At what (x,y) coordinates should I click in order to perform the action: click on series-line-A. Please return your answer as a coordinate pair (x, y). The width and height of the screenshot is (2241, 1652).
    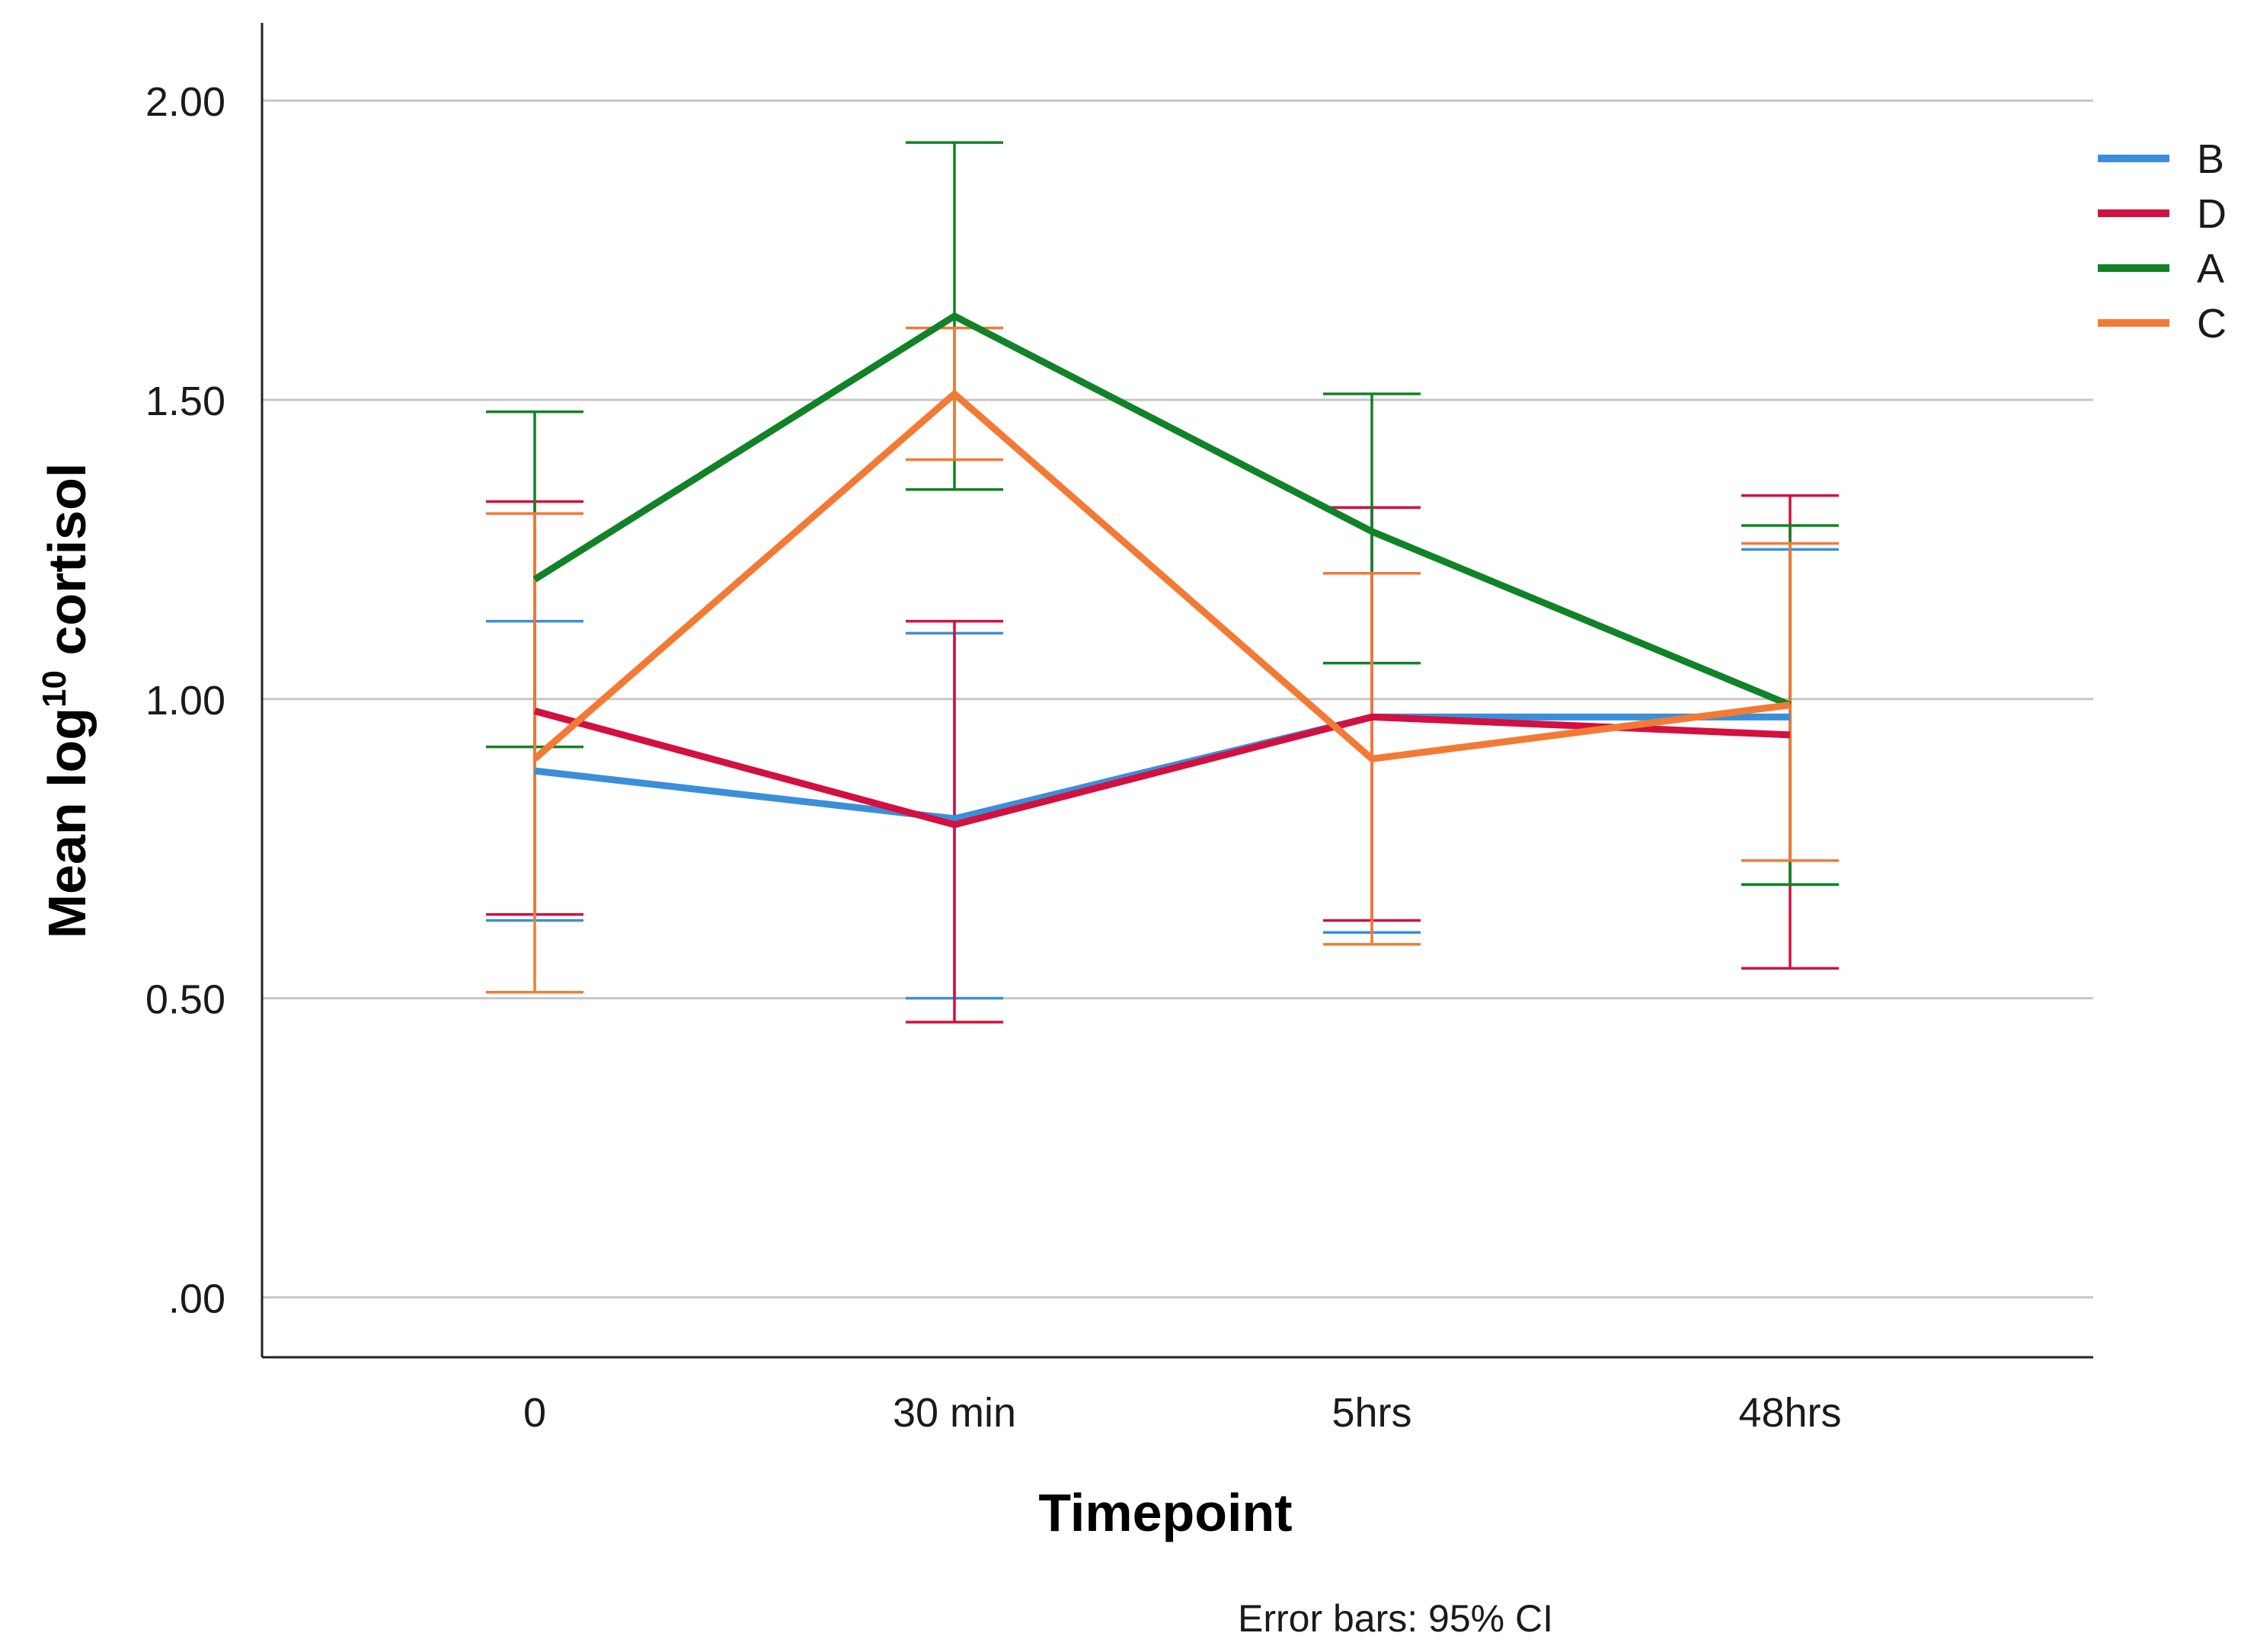
    Looking at the image, I should click on (1162, 510).